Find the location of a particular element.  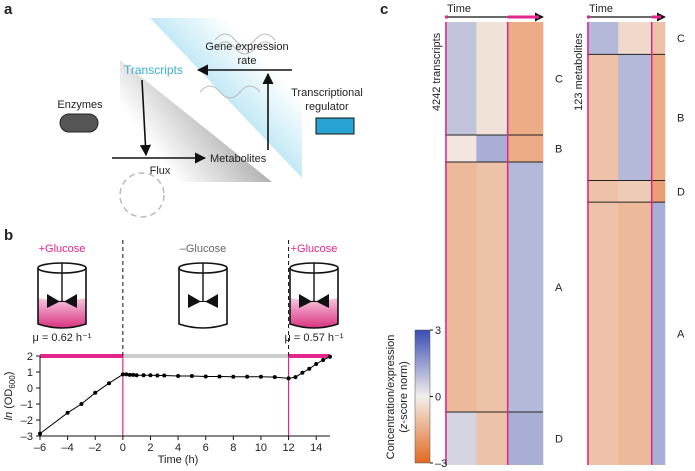

panel-label: c is located at coordinates (384, 9).